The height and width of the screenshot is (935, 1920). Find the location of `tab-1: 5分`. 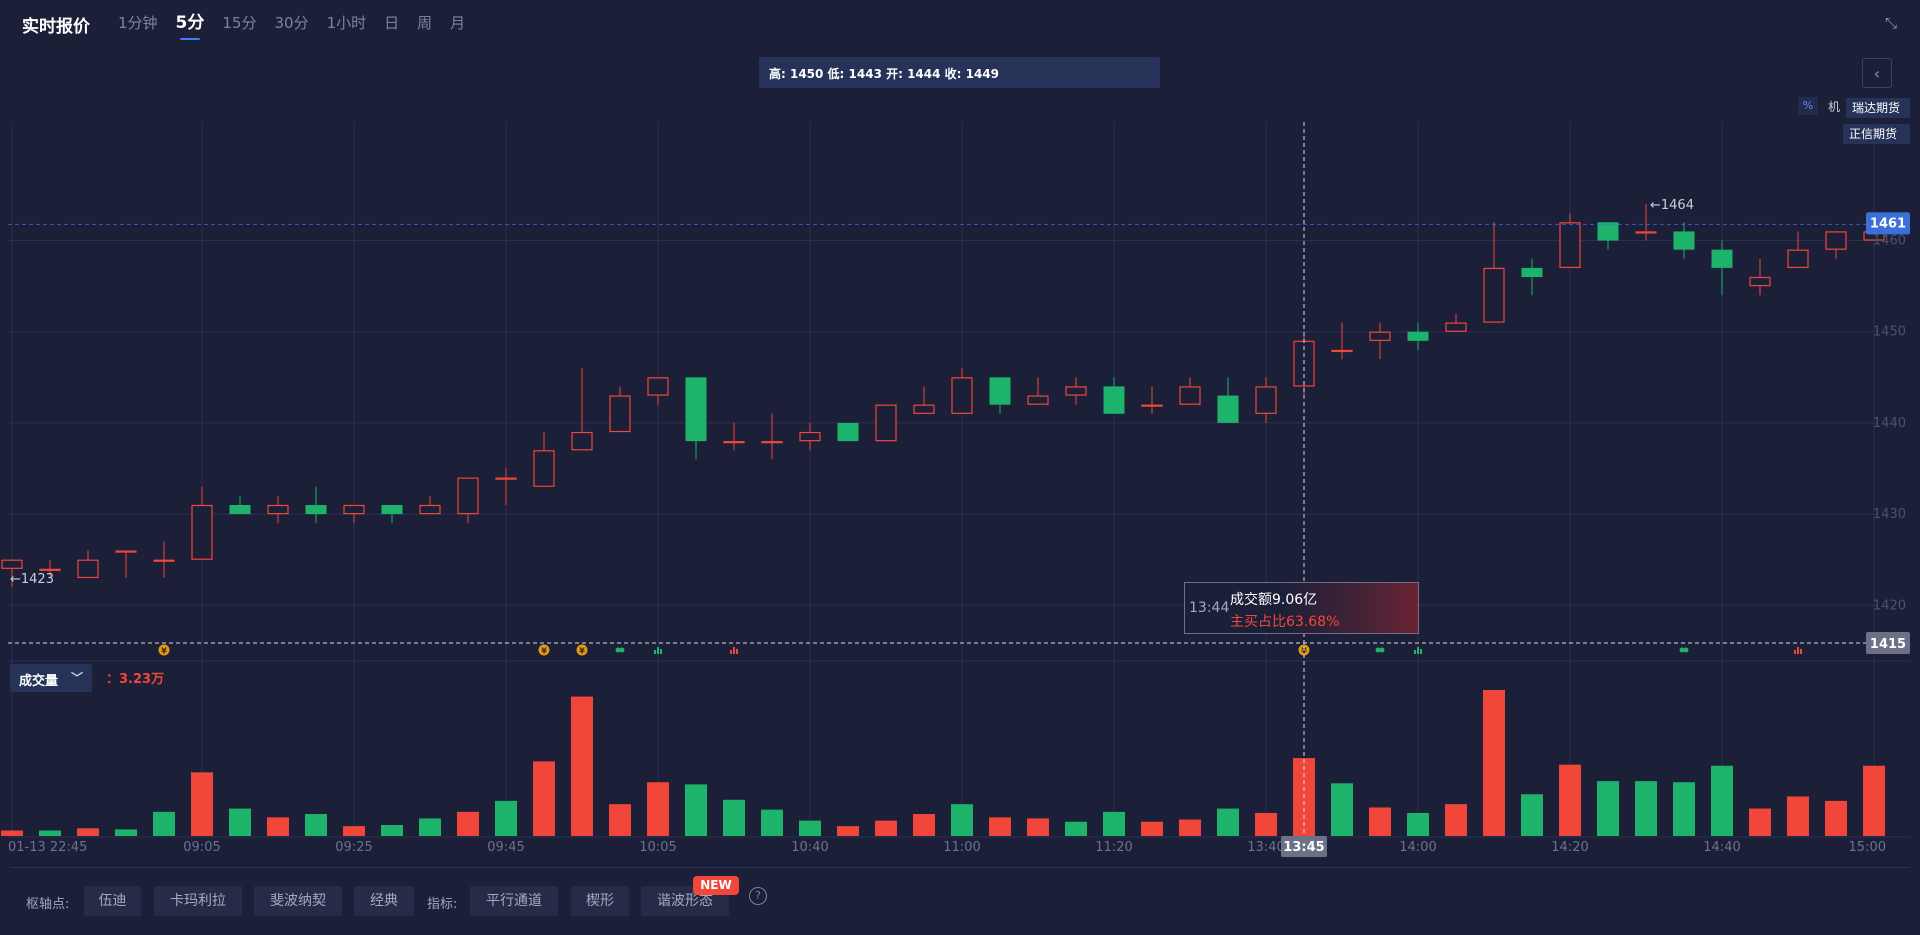

tab-1: 5分 is located at coordinates (190, 26).